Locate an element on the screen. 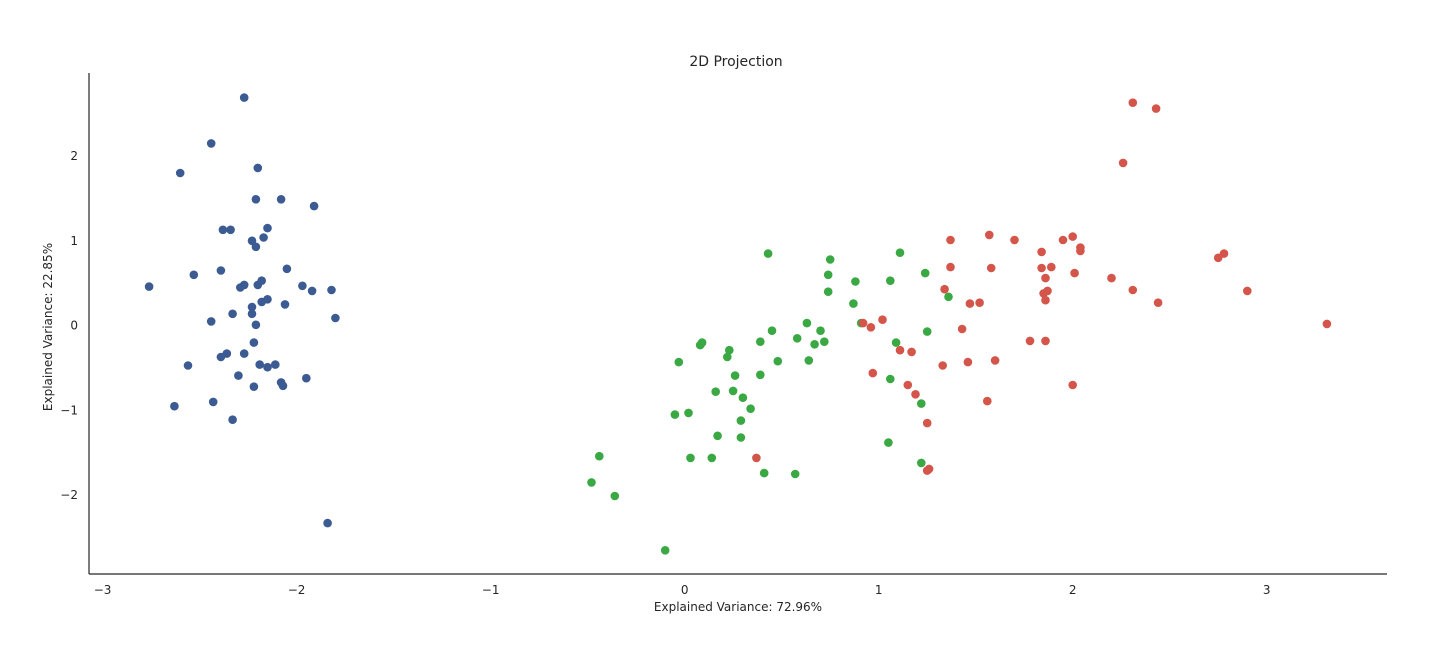  y-tick-label: −1 is located at coordinates (69, 410).